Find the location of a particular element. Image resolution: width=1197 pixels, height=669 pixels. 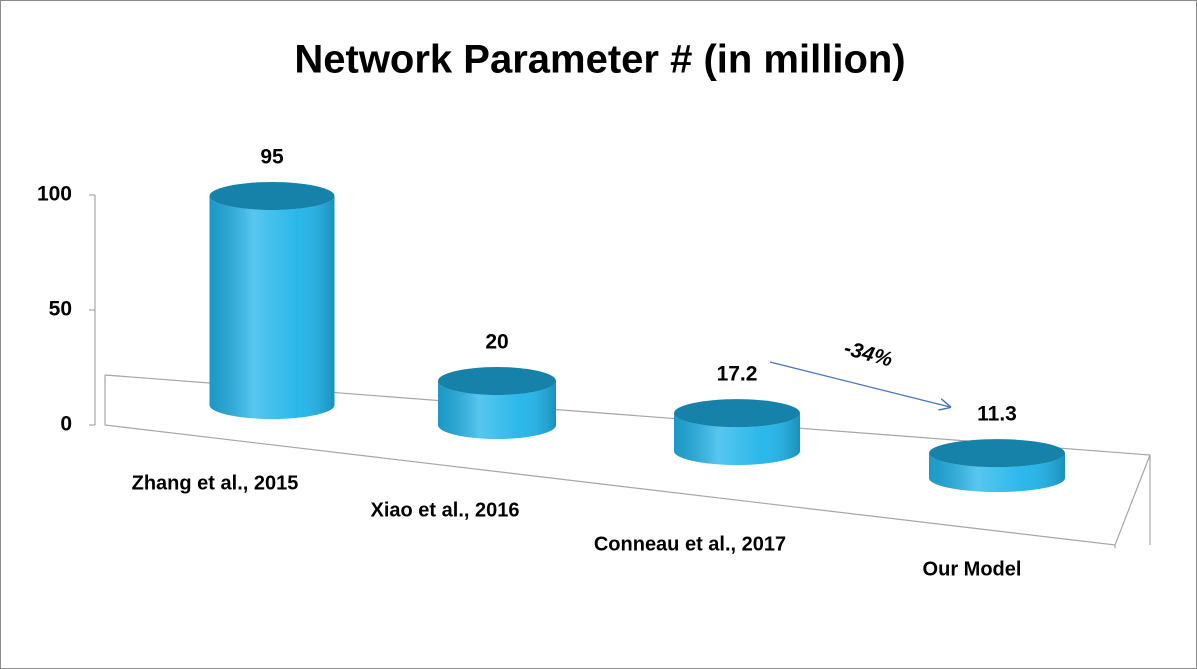

chart-title: Network Parameter # (in million) is located at coordinates (599, 60).